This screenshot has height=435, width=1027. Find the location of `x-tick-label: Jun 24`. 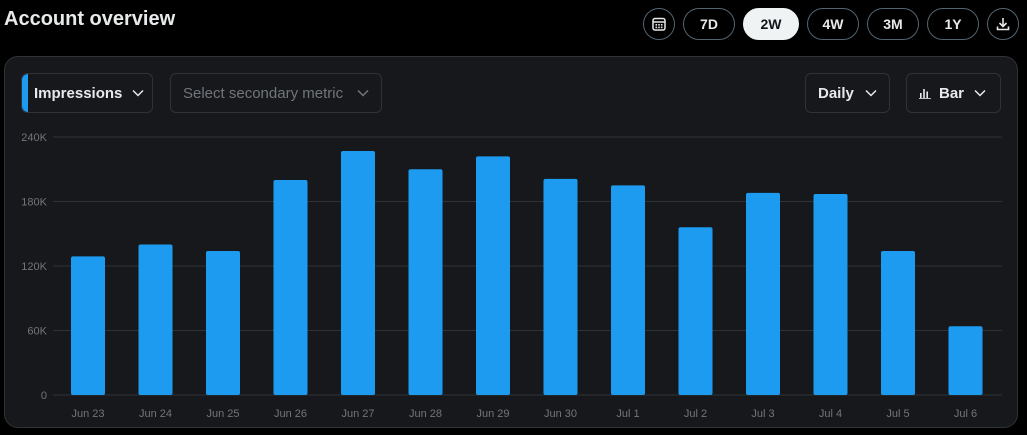

x-tick-label: Jun 24 is located at coordinates (155, 414).